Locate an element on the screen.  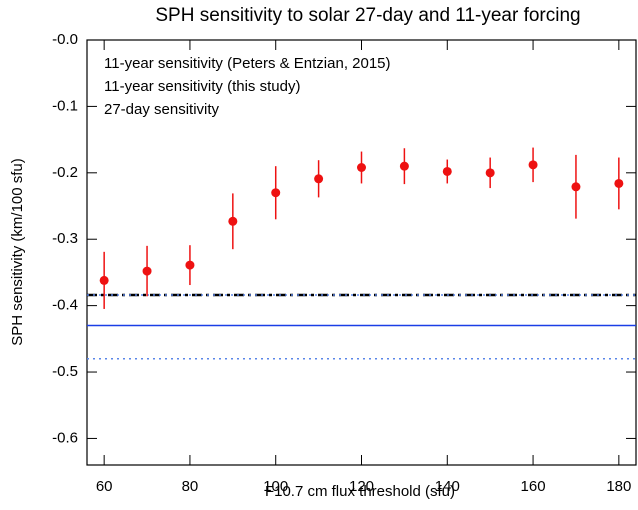
x-tick-label: 140 is located at coordinates (447, 486).